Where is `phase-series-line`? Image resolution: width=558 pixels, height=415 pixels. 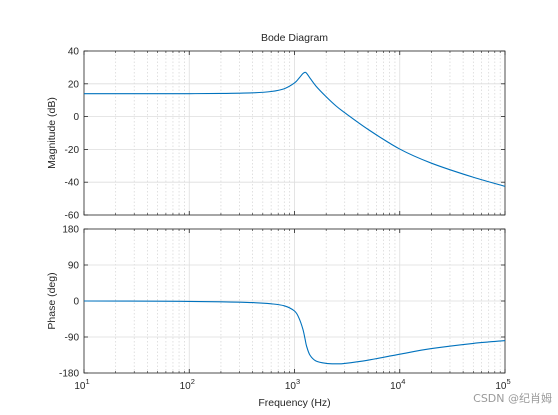
phase-series-line is located at coordinates (294, 332).